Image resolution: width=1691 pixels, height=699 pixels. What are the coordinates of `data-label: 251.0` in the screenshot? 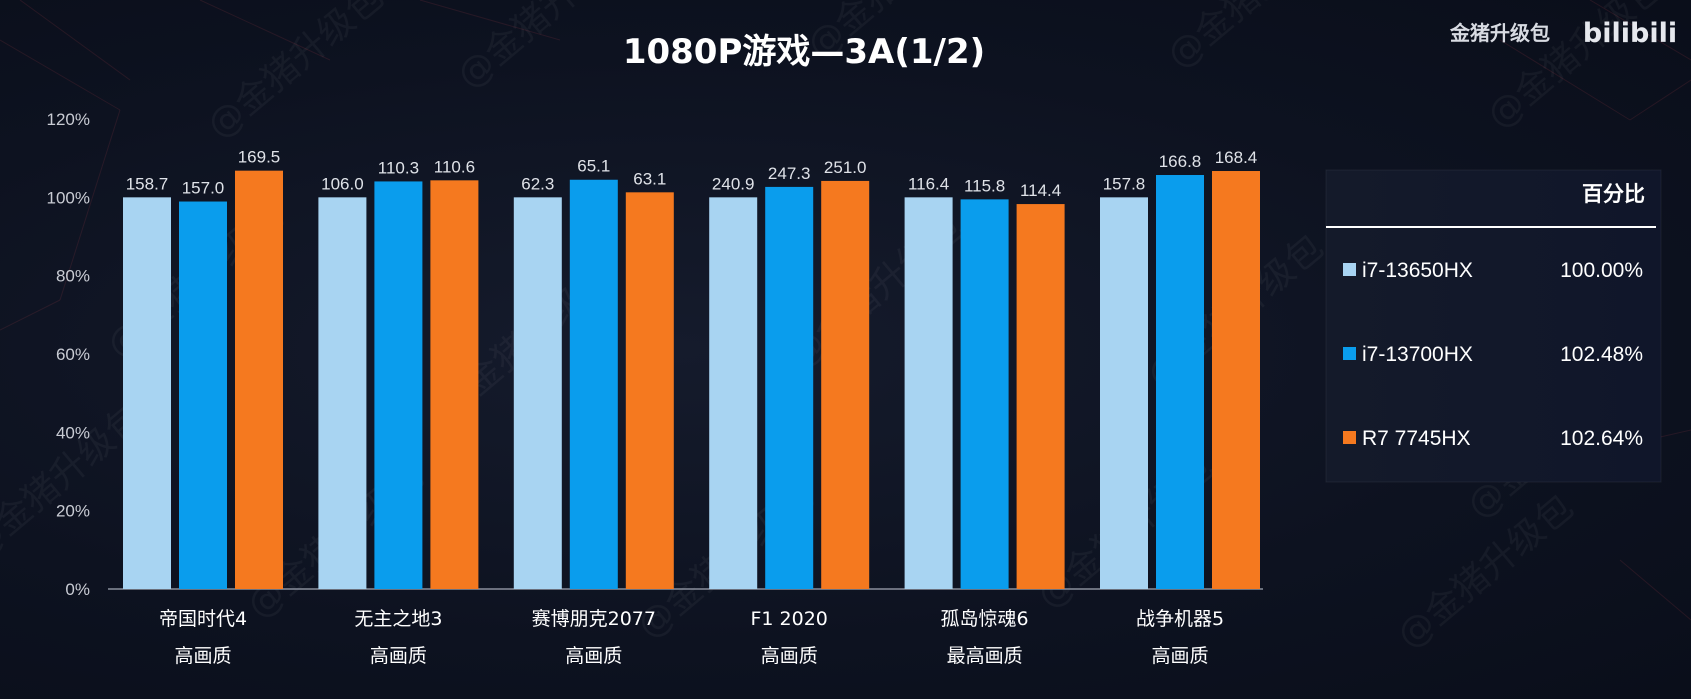 It's located at (845, 167).